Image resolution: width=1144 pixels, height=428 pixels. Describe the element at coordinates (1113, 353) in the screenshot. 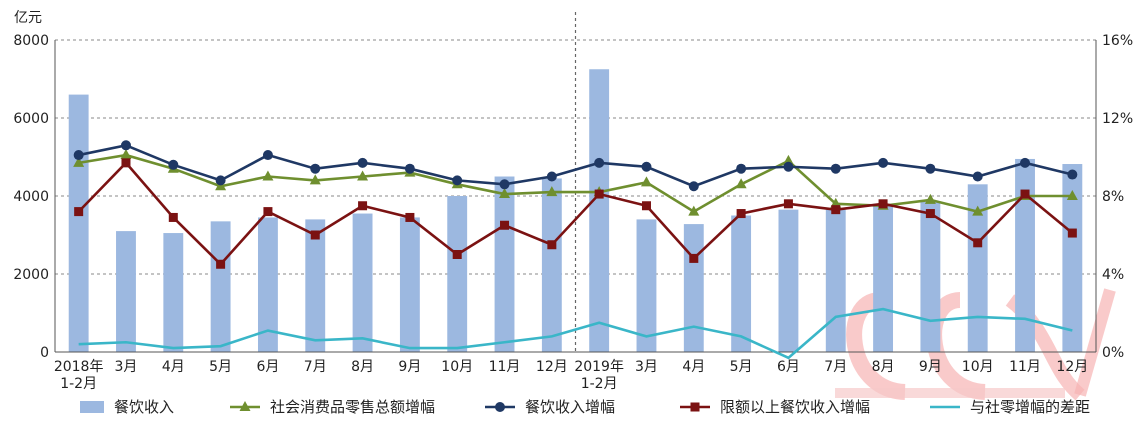

I see `y-right-tick-label: 0%` at that location.